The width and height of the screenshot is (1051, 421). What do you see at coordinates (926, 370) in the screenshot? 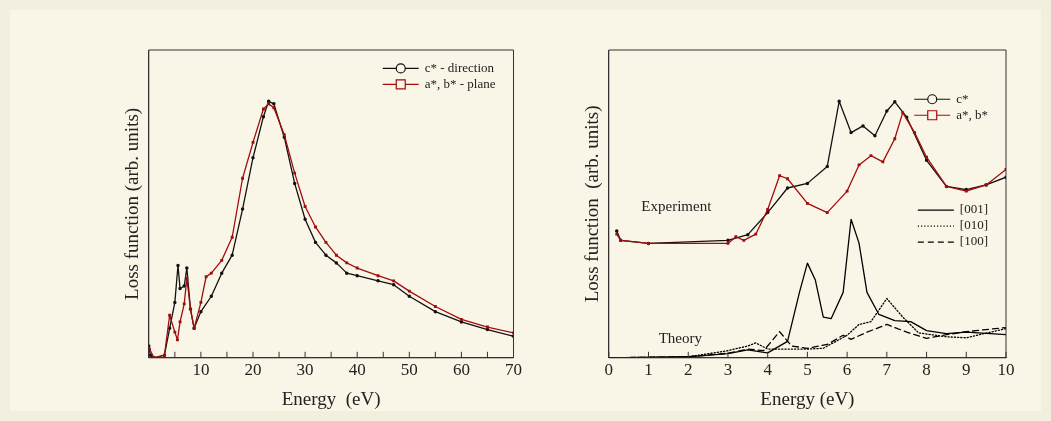
I see `x-tick-label: 8` at bounding box center [926, 370].